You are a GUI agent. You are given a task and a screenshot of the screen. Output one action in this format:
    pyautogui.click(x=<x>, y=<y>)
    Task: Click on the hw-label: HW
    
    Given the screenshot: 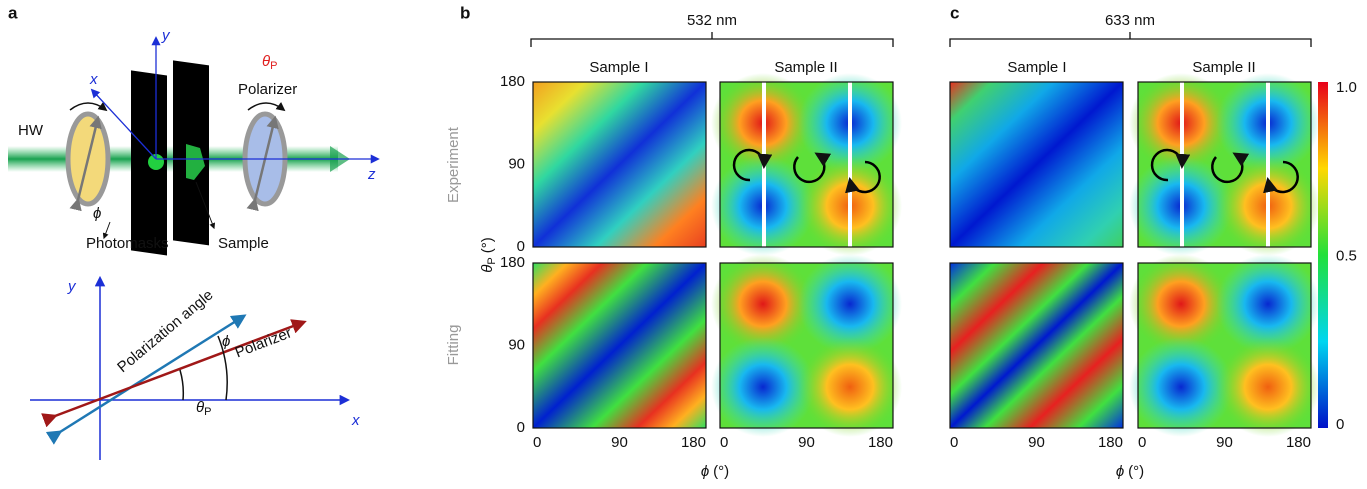 What is the action you would take?
    pyautogui.click(x=31, y=130)
    